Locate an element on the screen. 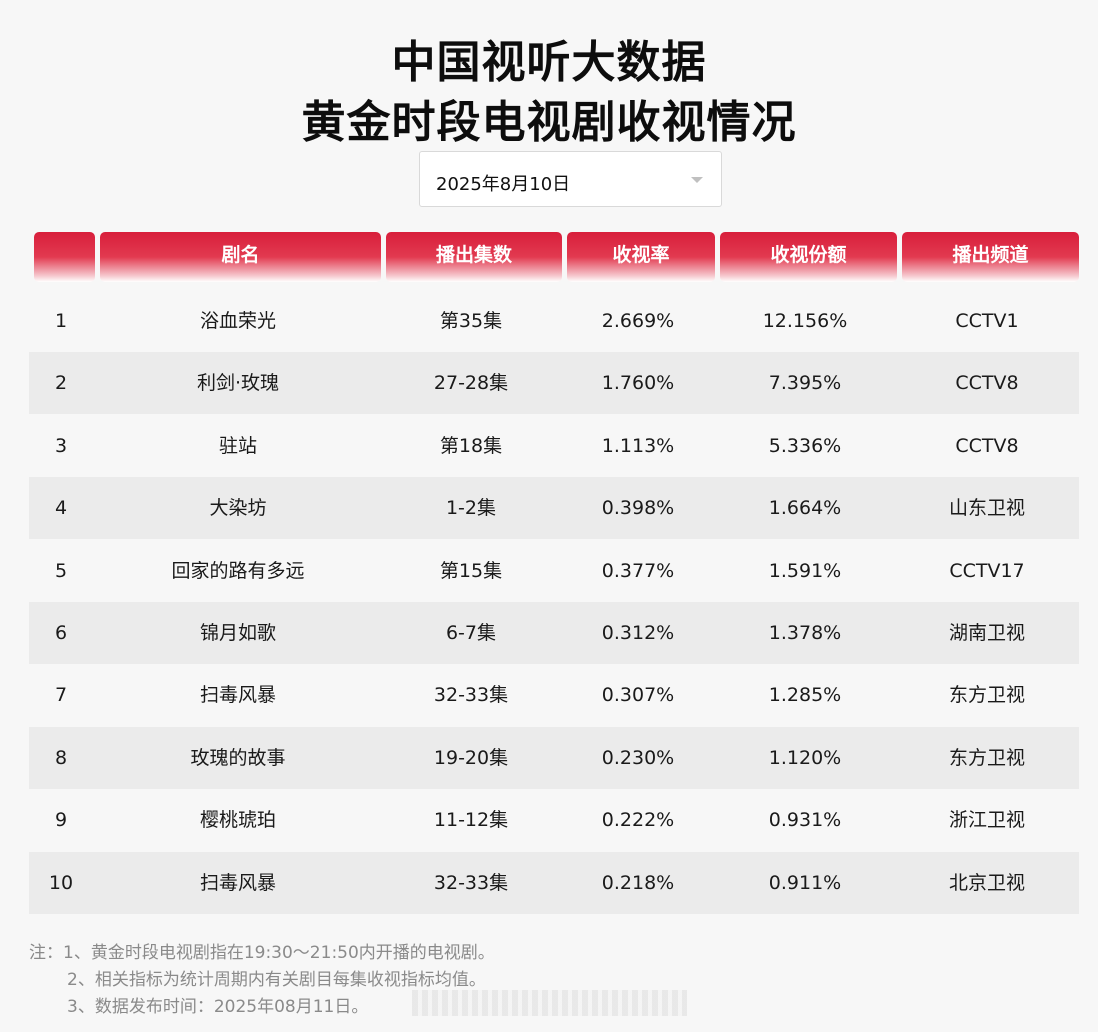  table-row: 7 扫毒风暴 32-33集 0.307% 1.285% 东方卫视 is located at coordinates (554, 695).